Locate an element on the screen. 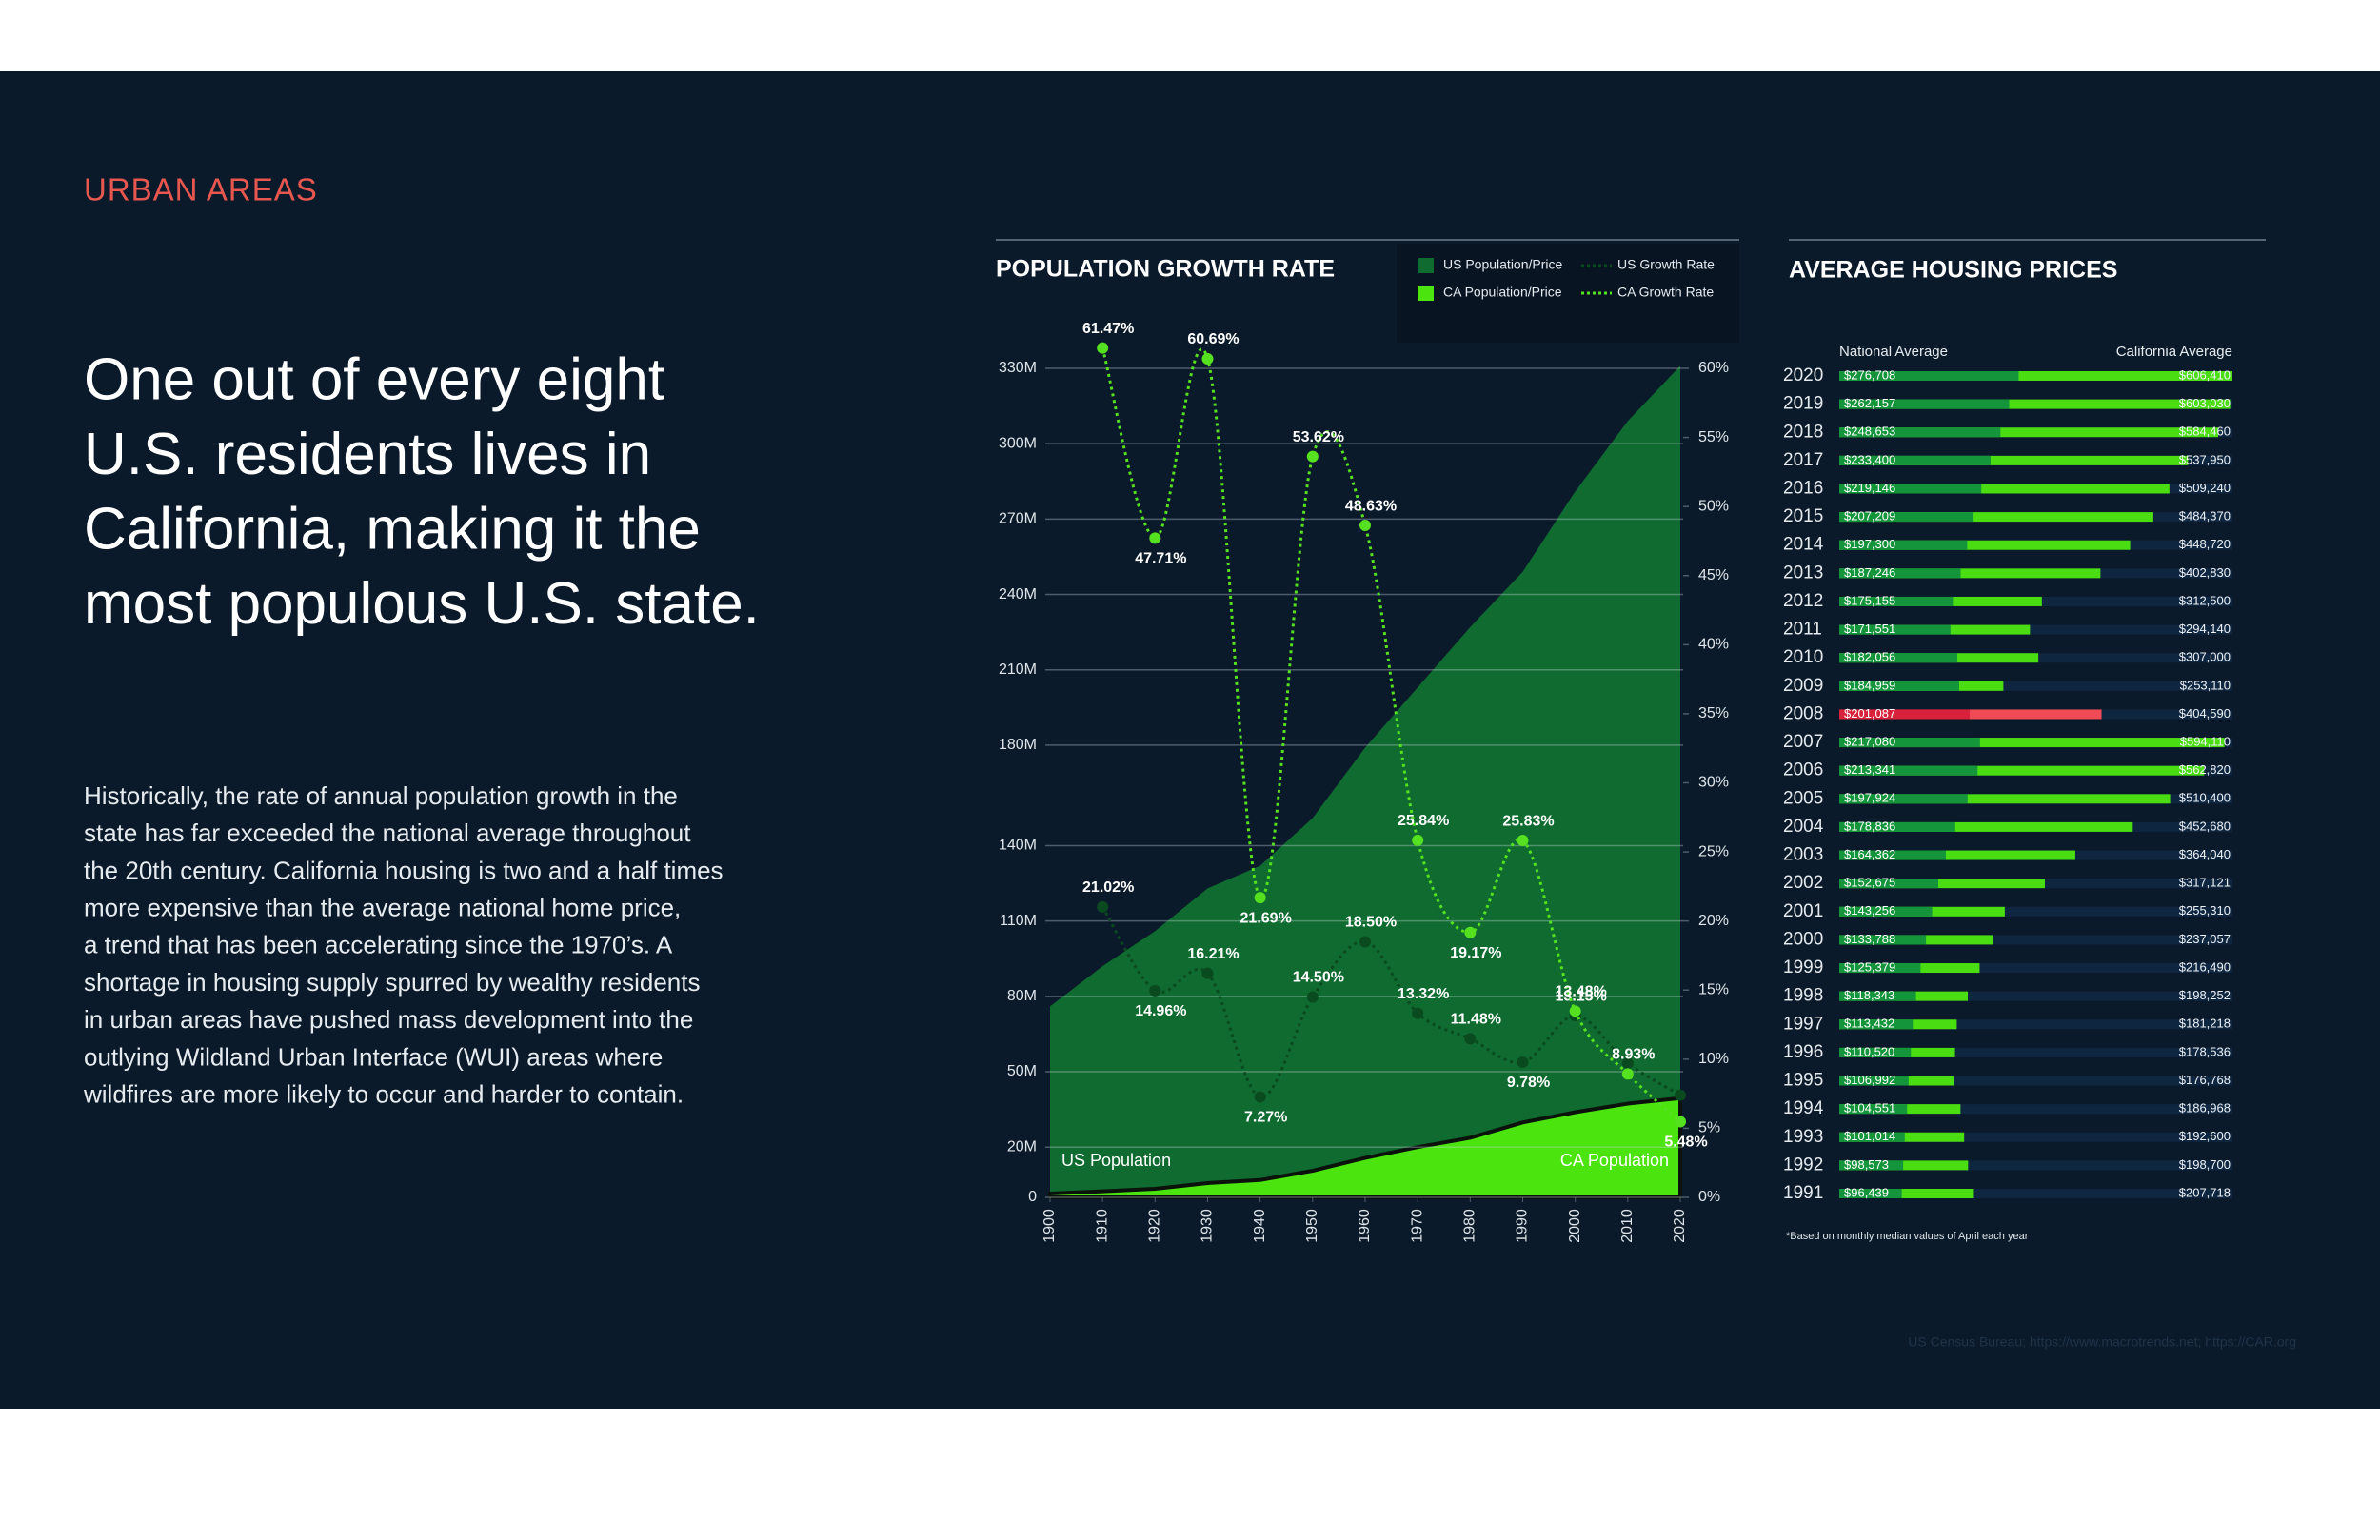 The width and height of the screenshot is (2380, 1540). y-tick-label: 2013 is located at coordinates (1803, 572).